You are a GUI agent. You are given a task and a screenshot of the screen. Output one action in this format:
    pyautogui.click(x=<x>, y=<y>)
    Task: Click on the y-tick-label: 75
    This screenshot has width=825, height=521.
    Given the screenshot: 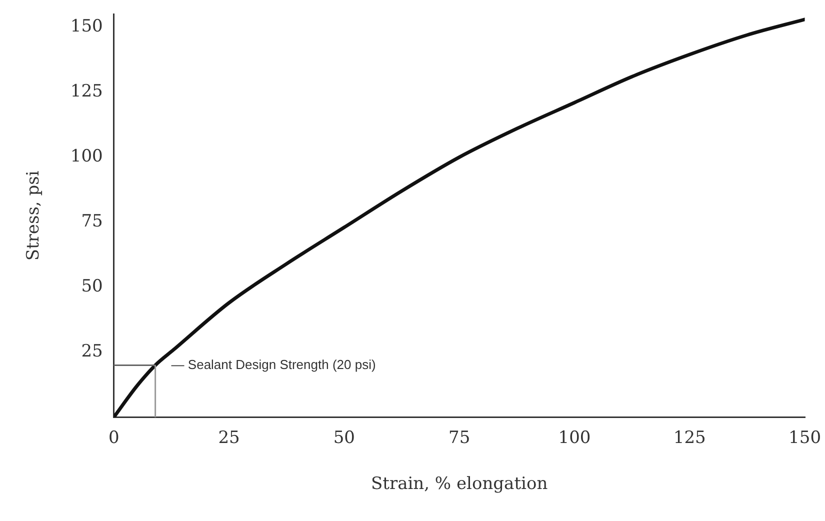 What is the action you would take?
    pyautogui.click(x=92, y=222)
    